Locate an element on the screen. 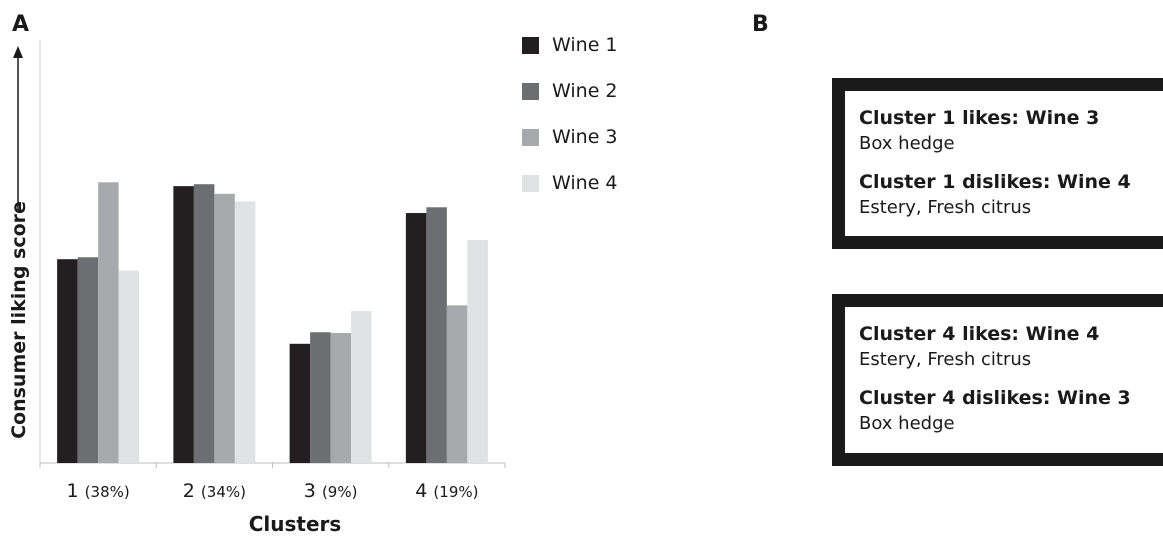 This screenshot has height=536, width=1163. cluster-1-dislikes-attributes: Estery, Fresh citrus is located at coordinates (945, 207).